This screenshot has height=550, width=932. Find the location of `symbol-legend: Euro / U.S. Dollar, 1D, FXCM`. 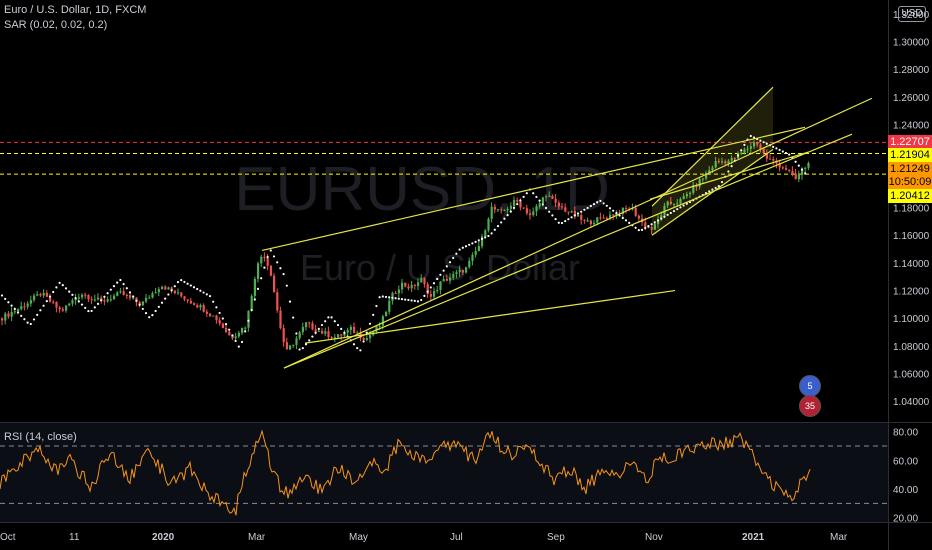

symbol-legend: Euro / U.S. Dollar, 1D, FXCM is located at coordinates (75, 10).